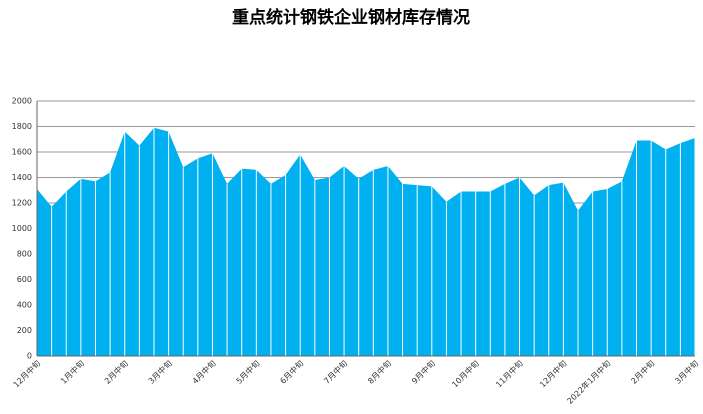 The width and height of the screenshot is (703, 414). Describe the element at coordinates (589, 382) in the screenshot. I see `x-tick-label: 2022年1月中旬` at that location.